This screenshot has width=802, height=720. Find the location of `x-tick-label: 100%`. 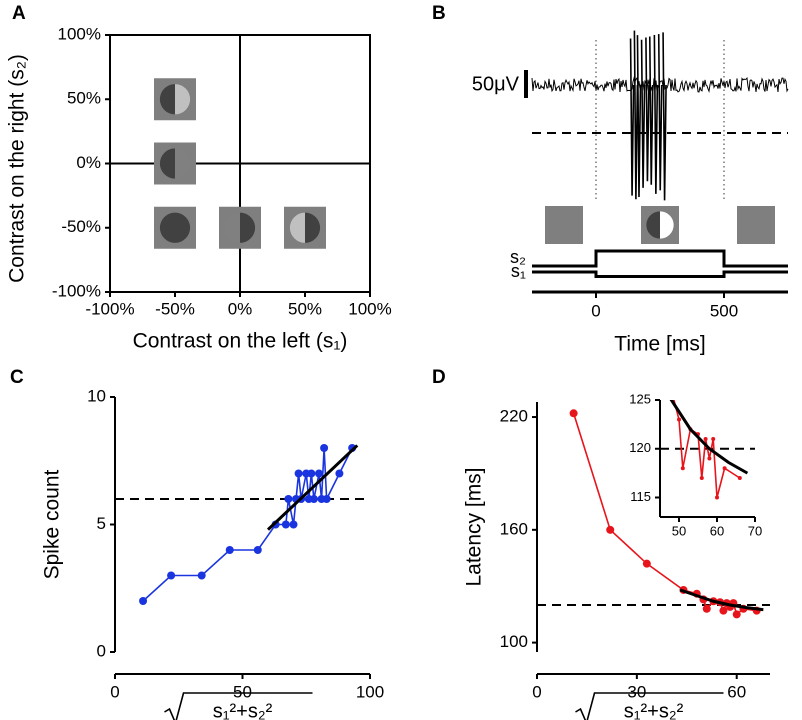

x-tick-label: 100% is located at coordinates (369, 308).